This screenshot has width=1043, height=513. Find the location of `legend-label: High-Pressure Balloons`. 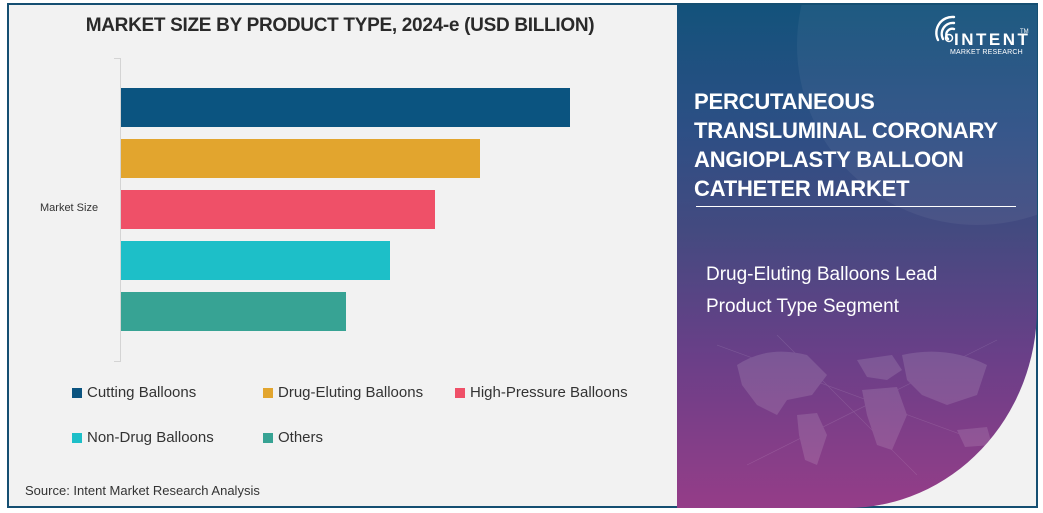

legend-label: High-Pressure Balloons is located at coordinates (549, 392).